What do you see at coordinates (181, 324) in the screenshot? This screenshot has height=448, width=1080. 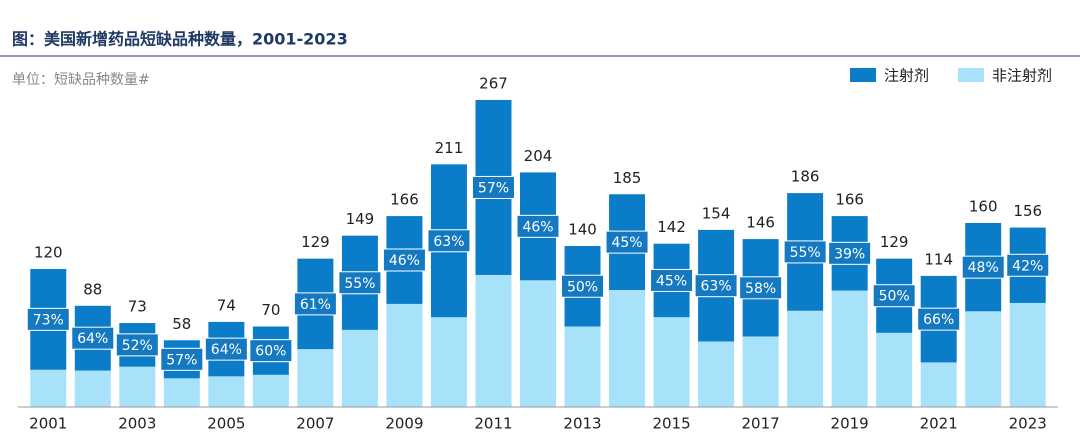 I see `total-label: 58` at bounding box center [181, 324].